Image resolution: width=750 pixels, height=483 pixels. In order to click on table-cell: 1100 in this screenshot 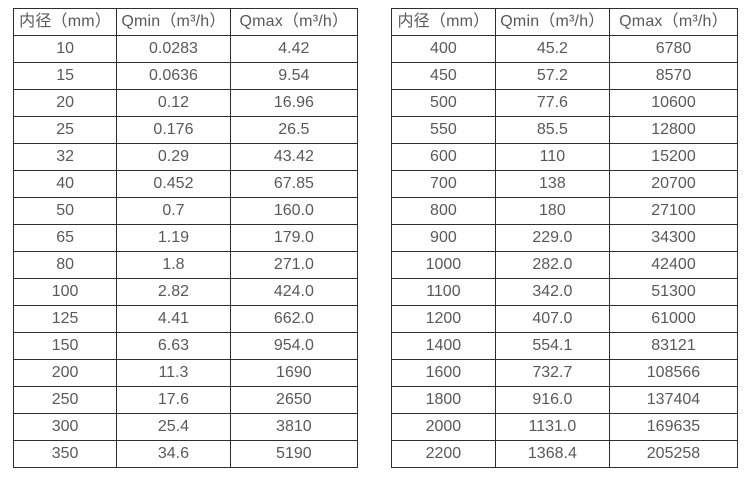, I will do `click(443, 292)`.